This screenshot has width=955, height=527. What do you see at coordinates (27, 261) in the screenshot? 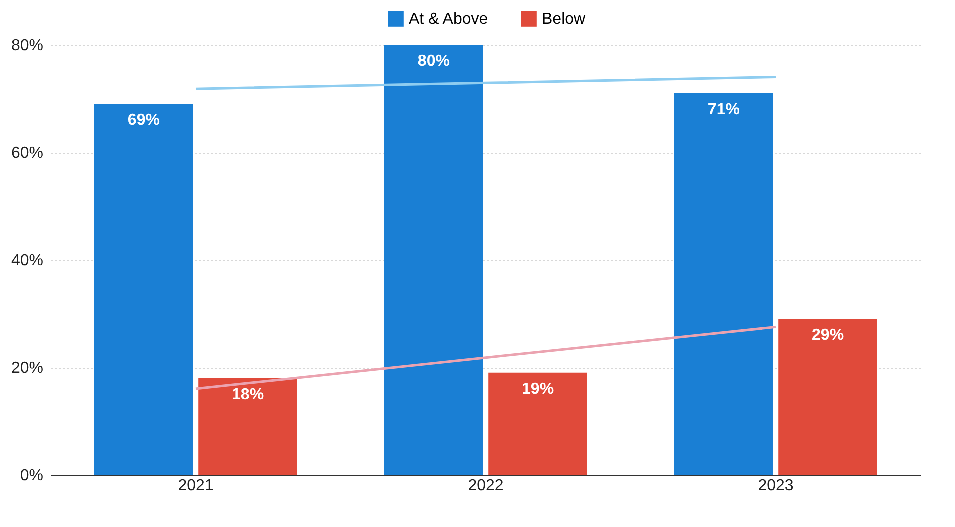
I see `y-tick-label: 40%` at bounding box center [27, 261].